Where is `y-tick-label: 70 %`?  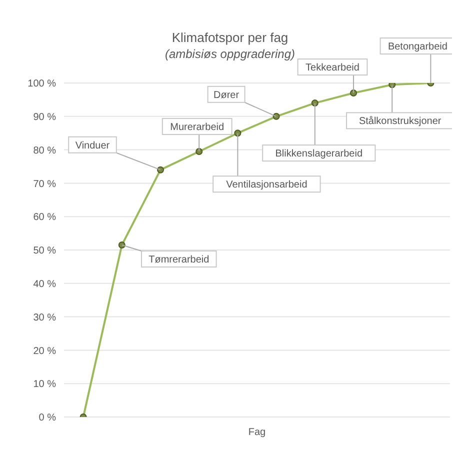 y-tick-label: 70 % is located at coordinates (44, 184).